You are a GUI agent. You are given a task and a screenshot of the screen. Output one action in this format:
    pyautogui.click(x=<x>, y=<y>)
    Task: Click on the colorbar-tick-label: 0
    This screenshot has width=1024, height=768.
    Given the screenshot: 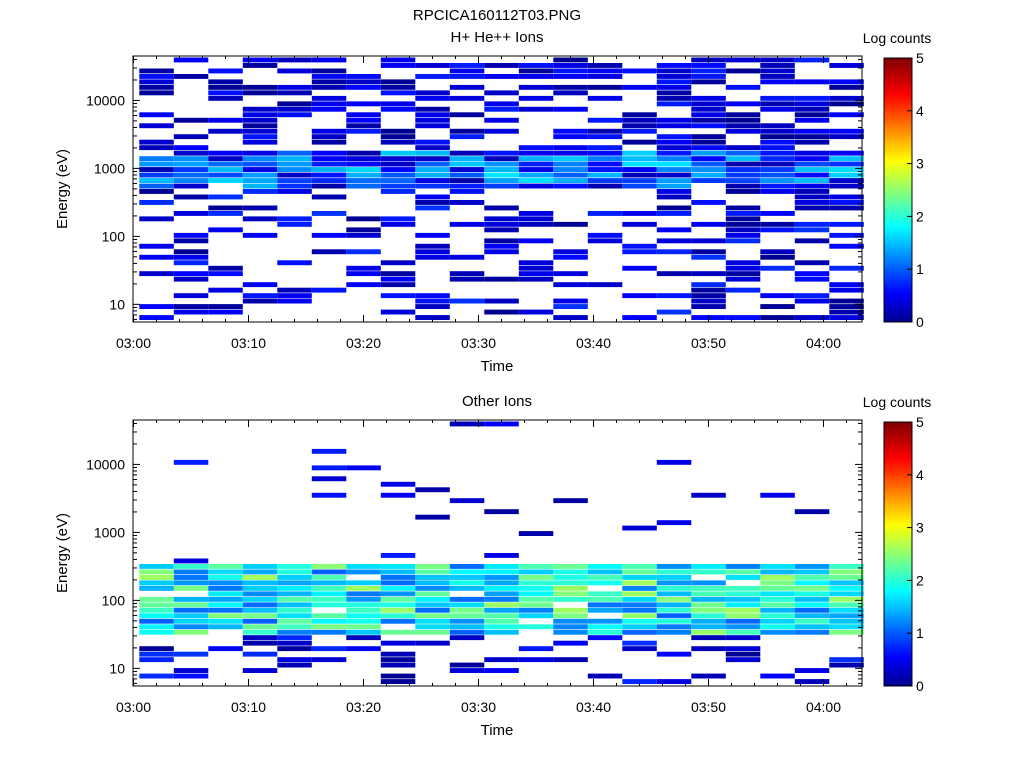 What is the action you would take?
    pyautogui.click(x=920, y=322)
    